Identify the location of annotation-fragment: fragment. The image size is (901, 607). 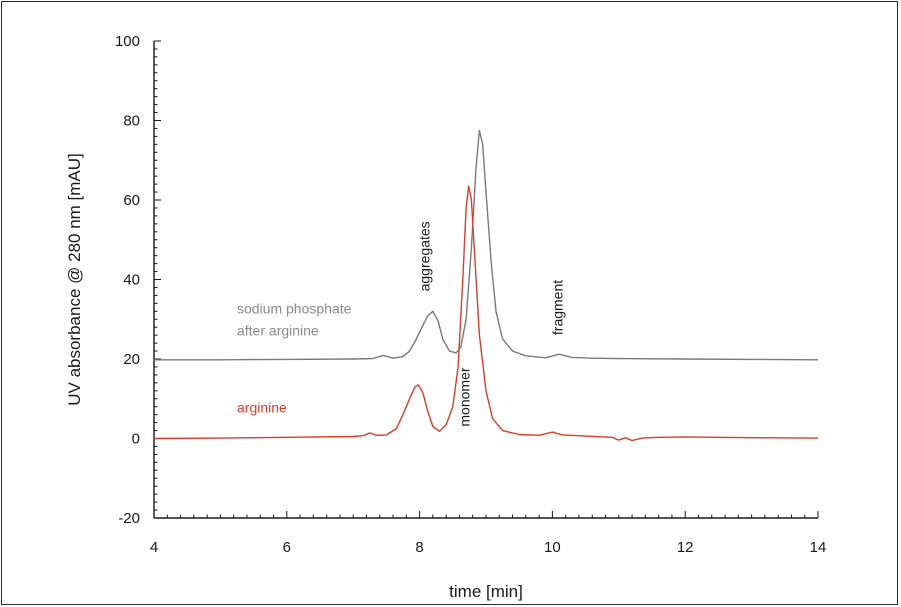
(557, 307).